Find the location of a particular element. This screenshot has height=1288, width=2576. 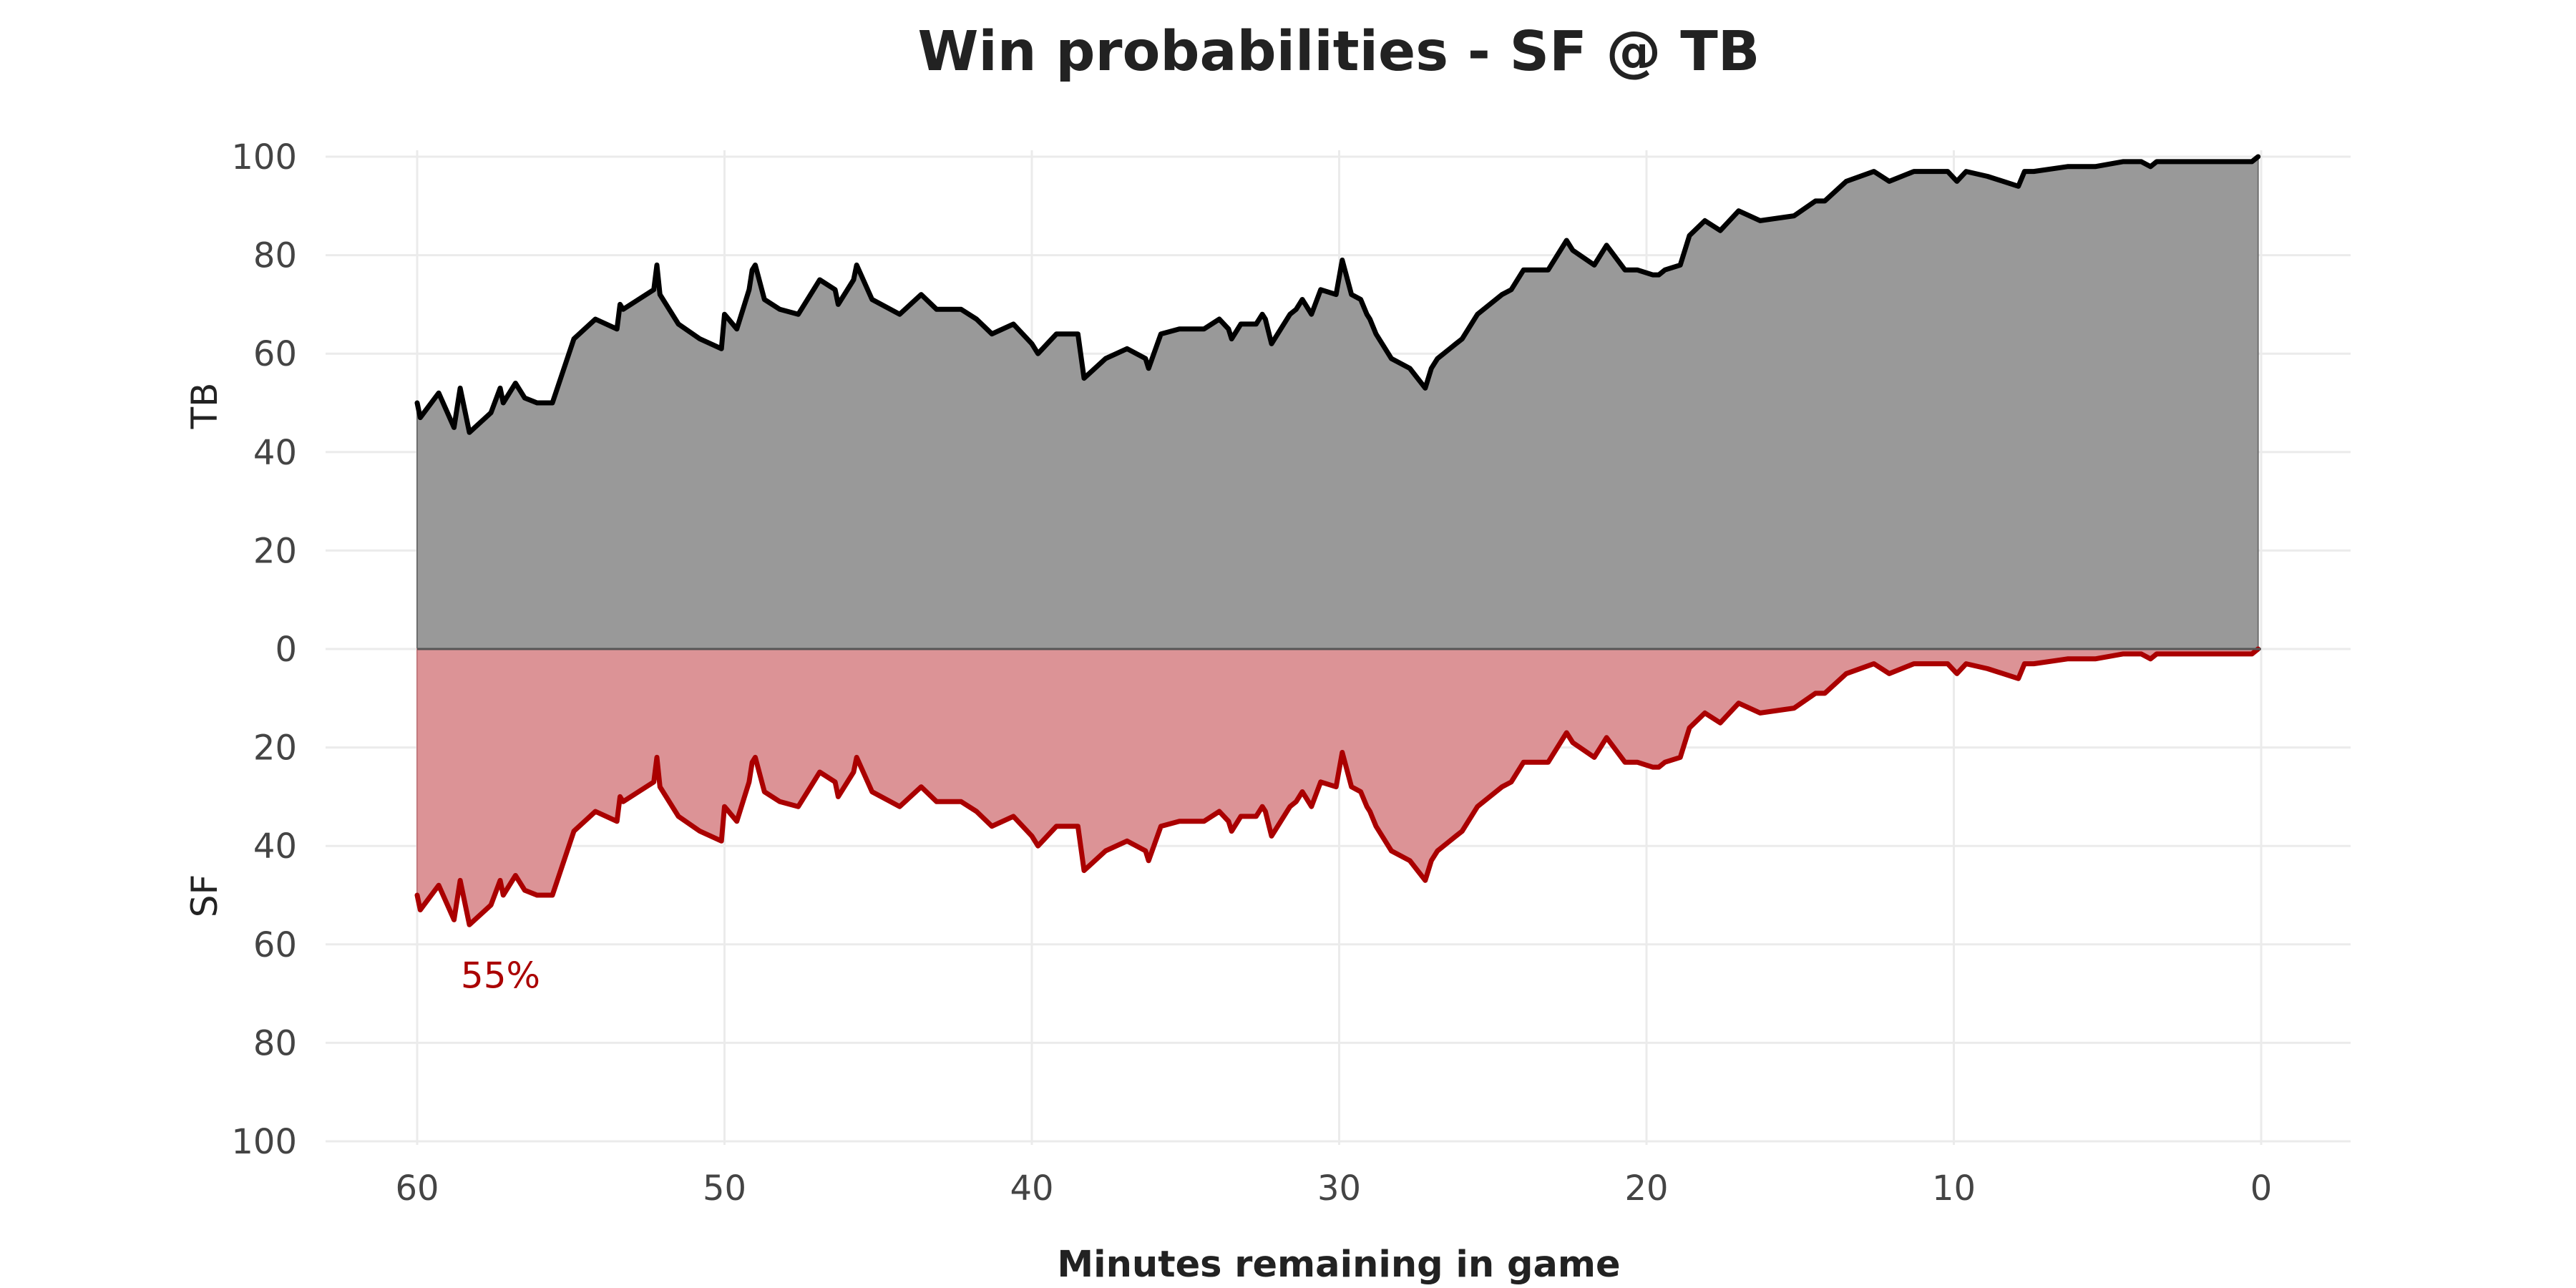

x-tick-label: 60 is located at coordinates (417, 1189).